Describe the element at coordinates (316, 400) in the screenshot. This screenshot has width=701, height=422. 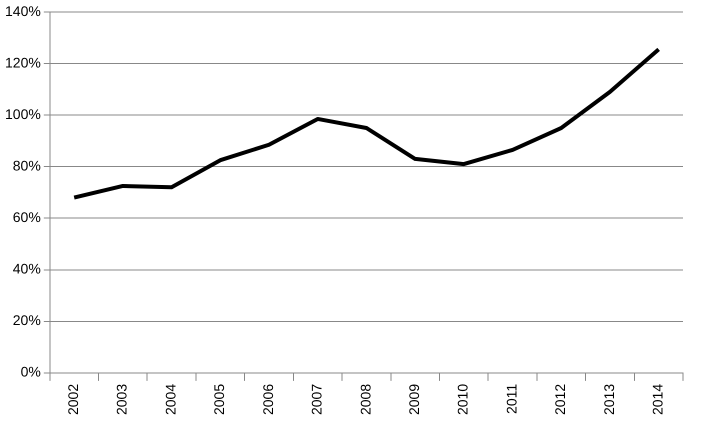
I see `x-tick-label: 2007` at that location.